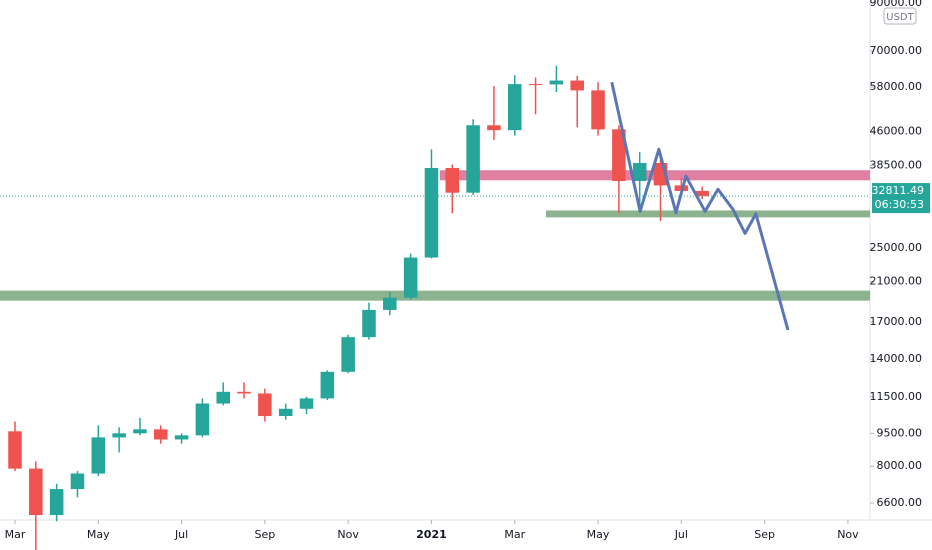 The width and height of the screenshot is (932, 550). What do you see at coordinates (700, 206) in the screenshot?
I see `projection-line` at bounding box center [700, 206].